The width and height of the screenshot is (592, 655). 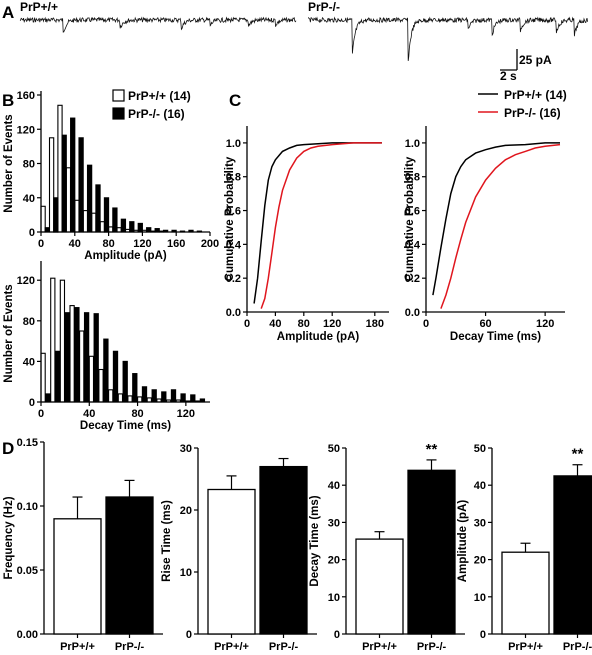 What do you see at coordinates (524, 548) in the screenshot?
I see `bar-amplitude: 0 10 20 30 40 50 PrP+/+ PrP-/- ** Amplitude (pA)` at bounding box center [524, 548].